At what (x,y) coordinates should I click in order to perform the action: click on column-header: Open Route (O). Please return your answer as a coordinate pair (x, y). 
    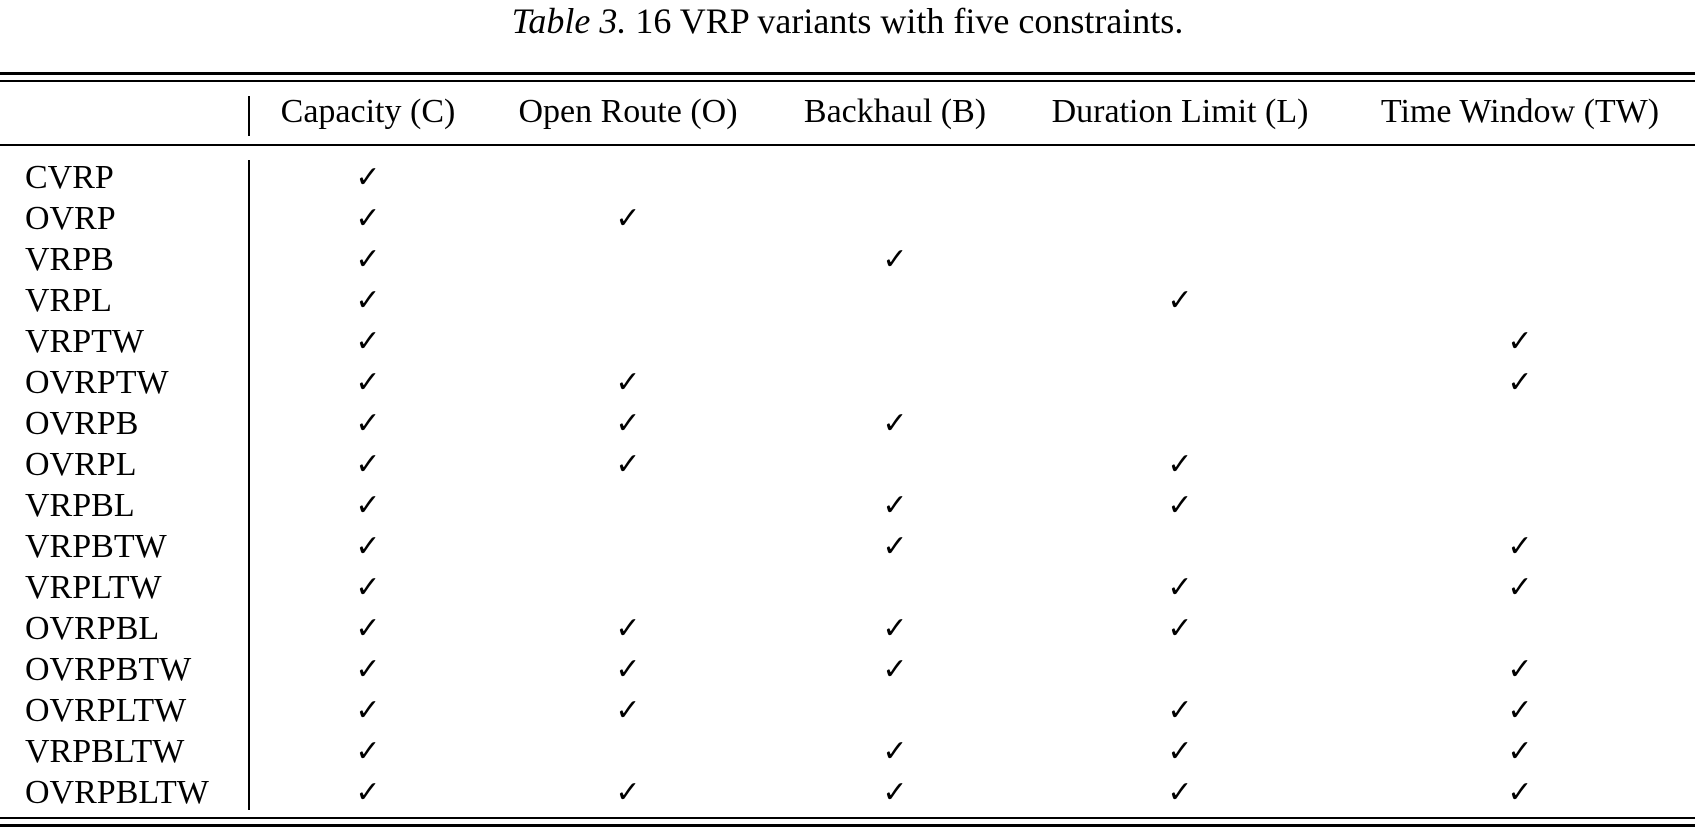
    Looking at the image, I should click on (628, 111).